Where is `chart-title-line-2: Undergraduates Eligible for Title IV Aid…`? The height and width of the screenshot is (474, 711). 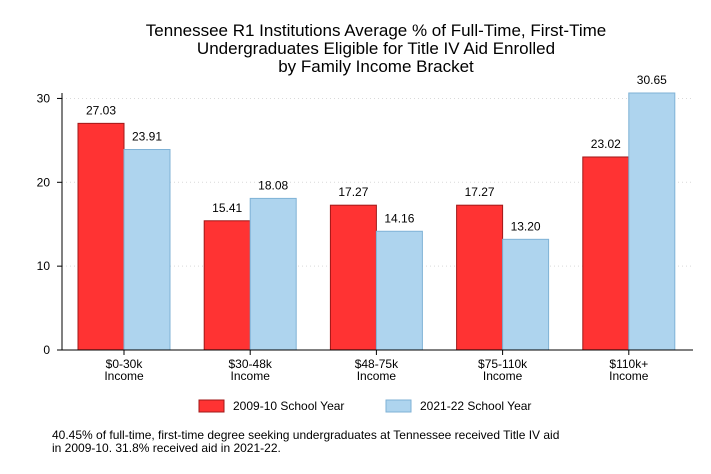
chart-title-line-2: Undergraduates Eligible for Title IV Aid… is located at coordinates (376, 48).